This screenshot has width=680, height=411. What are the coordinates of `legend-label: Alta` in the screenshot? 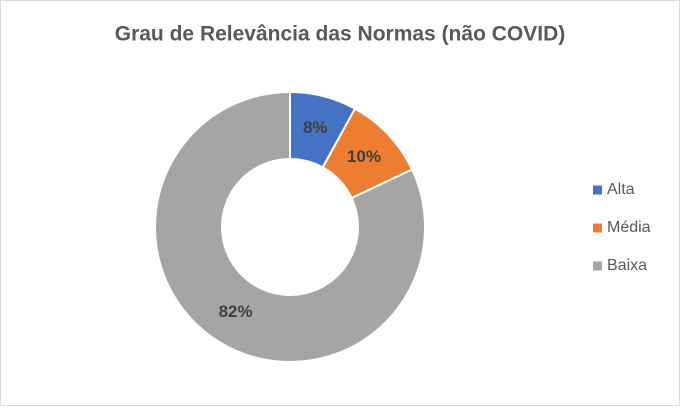 It's located at (621, 189).